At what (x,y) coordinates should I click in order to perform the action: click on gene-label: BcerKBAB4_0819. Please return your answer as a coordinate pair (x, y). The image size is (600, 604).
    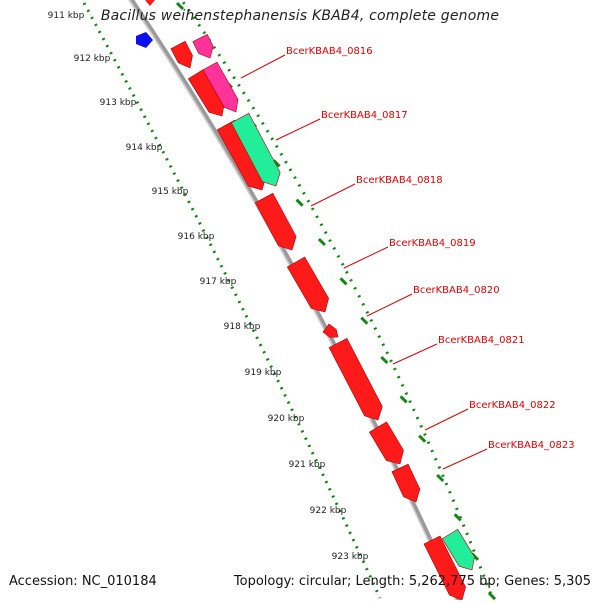
    Looking at the image, I should click on (432, 243).